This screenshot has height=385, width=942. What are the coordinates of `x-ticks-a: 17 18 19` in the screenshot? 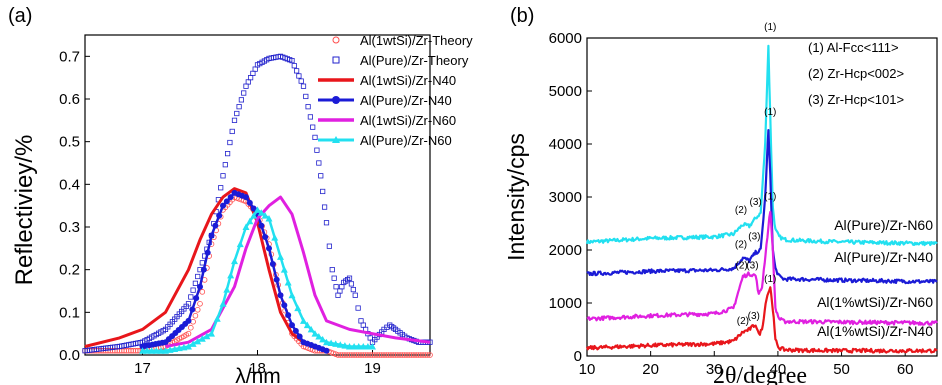 It's located at (257, 363).